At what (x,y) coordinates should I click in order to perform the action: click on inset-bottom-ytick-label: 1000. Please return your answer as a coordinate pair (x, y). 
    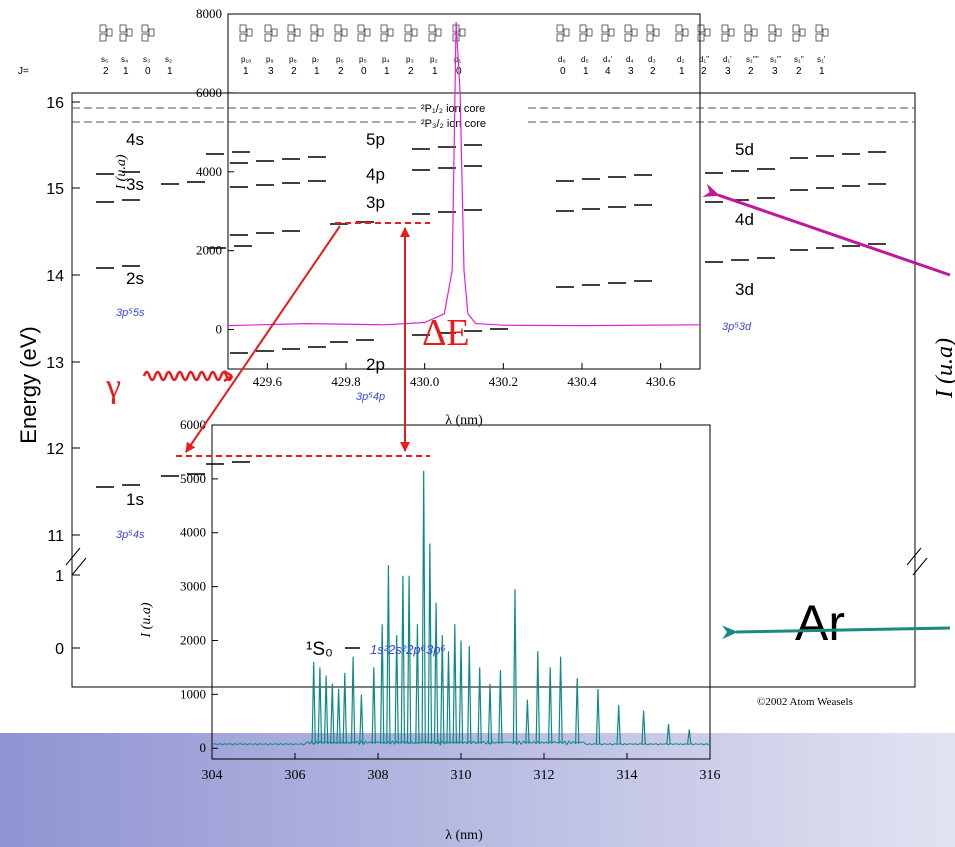
    Looking at the image, I should click on (193, 693).